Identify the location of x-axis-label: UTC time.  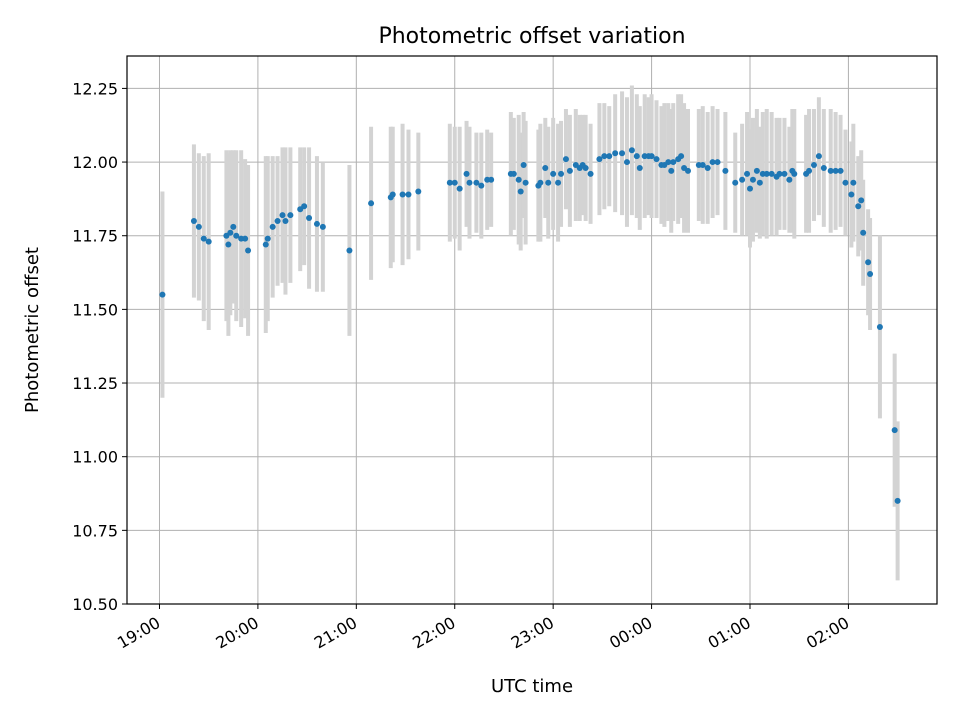
(532, 686).